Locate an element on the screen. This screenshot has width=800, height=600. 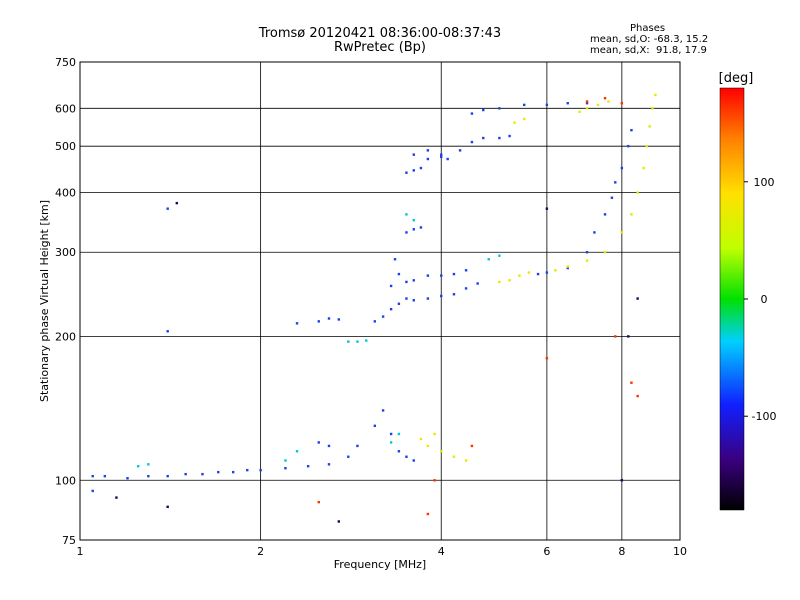
colorbar-ticks: 100 0 -100 is located at coordinates (760, 299).